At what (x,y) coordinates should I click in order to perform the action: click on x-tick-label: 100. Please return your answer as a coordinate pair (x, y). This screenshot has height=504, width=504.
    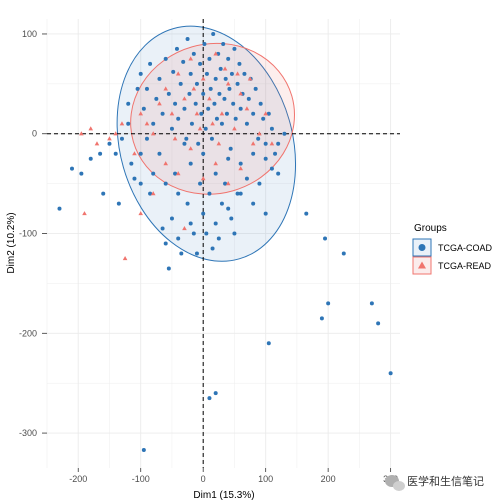
    Looking at the image, I should click on (265, 479).